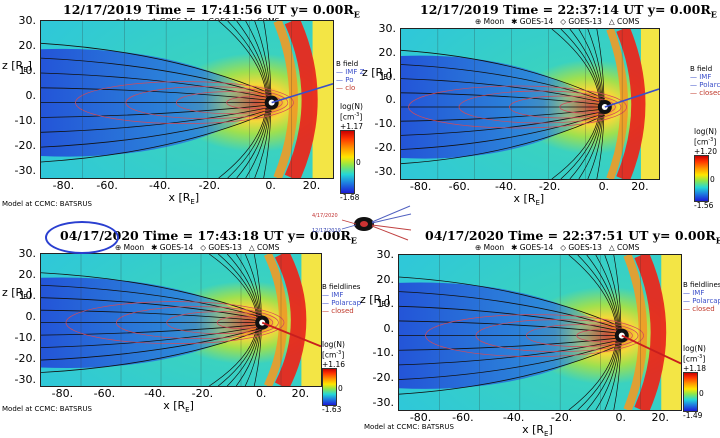  What do you see at coordinates (350, 197) in the screenshot?
I see `colorbar-min: -1.68` at bounding box center [350, 197].